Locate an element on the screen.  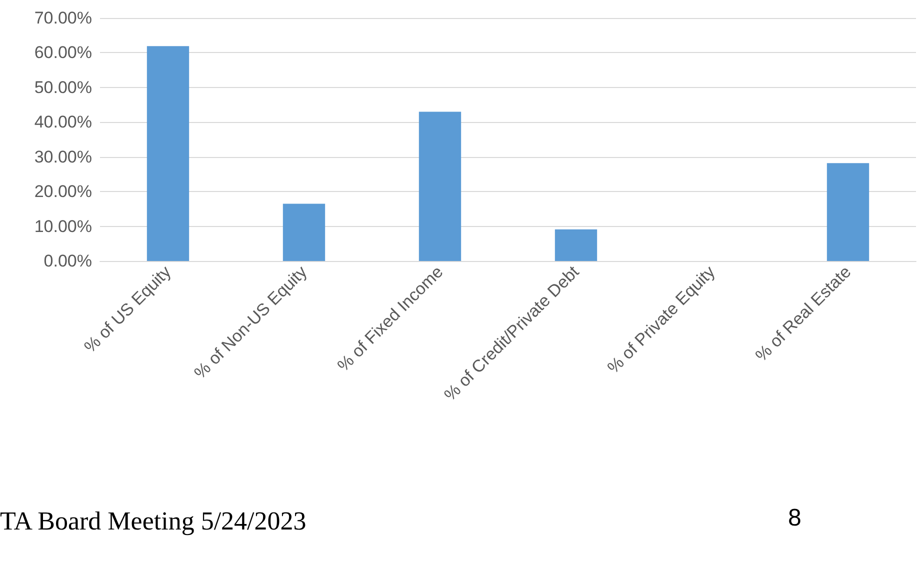
y-tick-label: 60.00% is located at coordinates (63, 52).